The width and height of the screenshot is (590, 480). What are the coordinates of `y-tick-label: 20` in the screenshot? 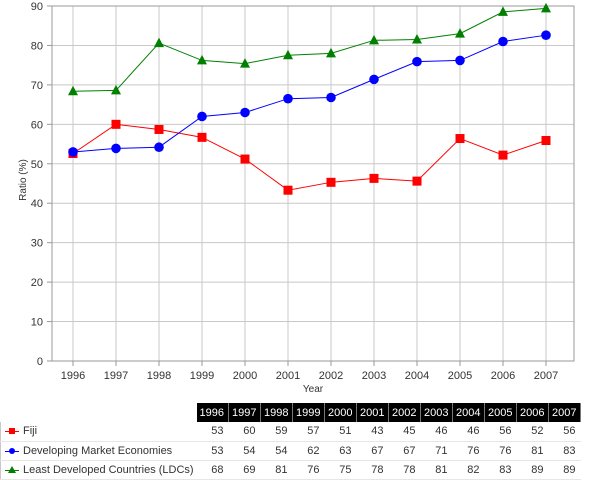 It's located at (37, 283).